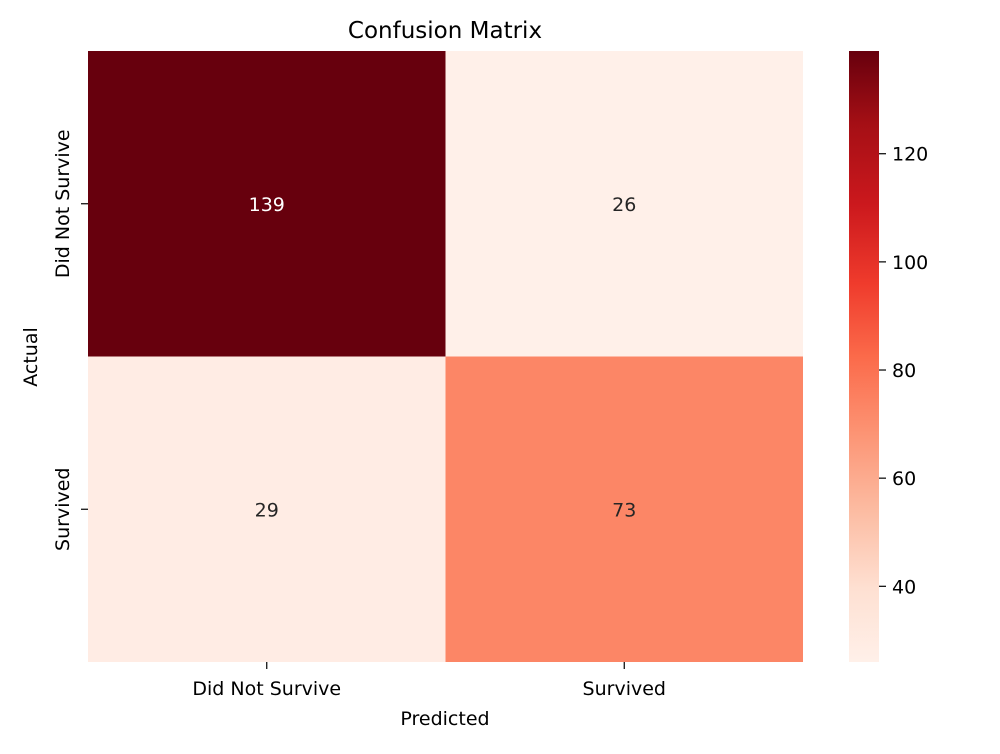  I want to click on colorbar-tick-label: 100, so click(910, 263).